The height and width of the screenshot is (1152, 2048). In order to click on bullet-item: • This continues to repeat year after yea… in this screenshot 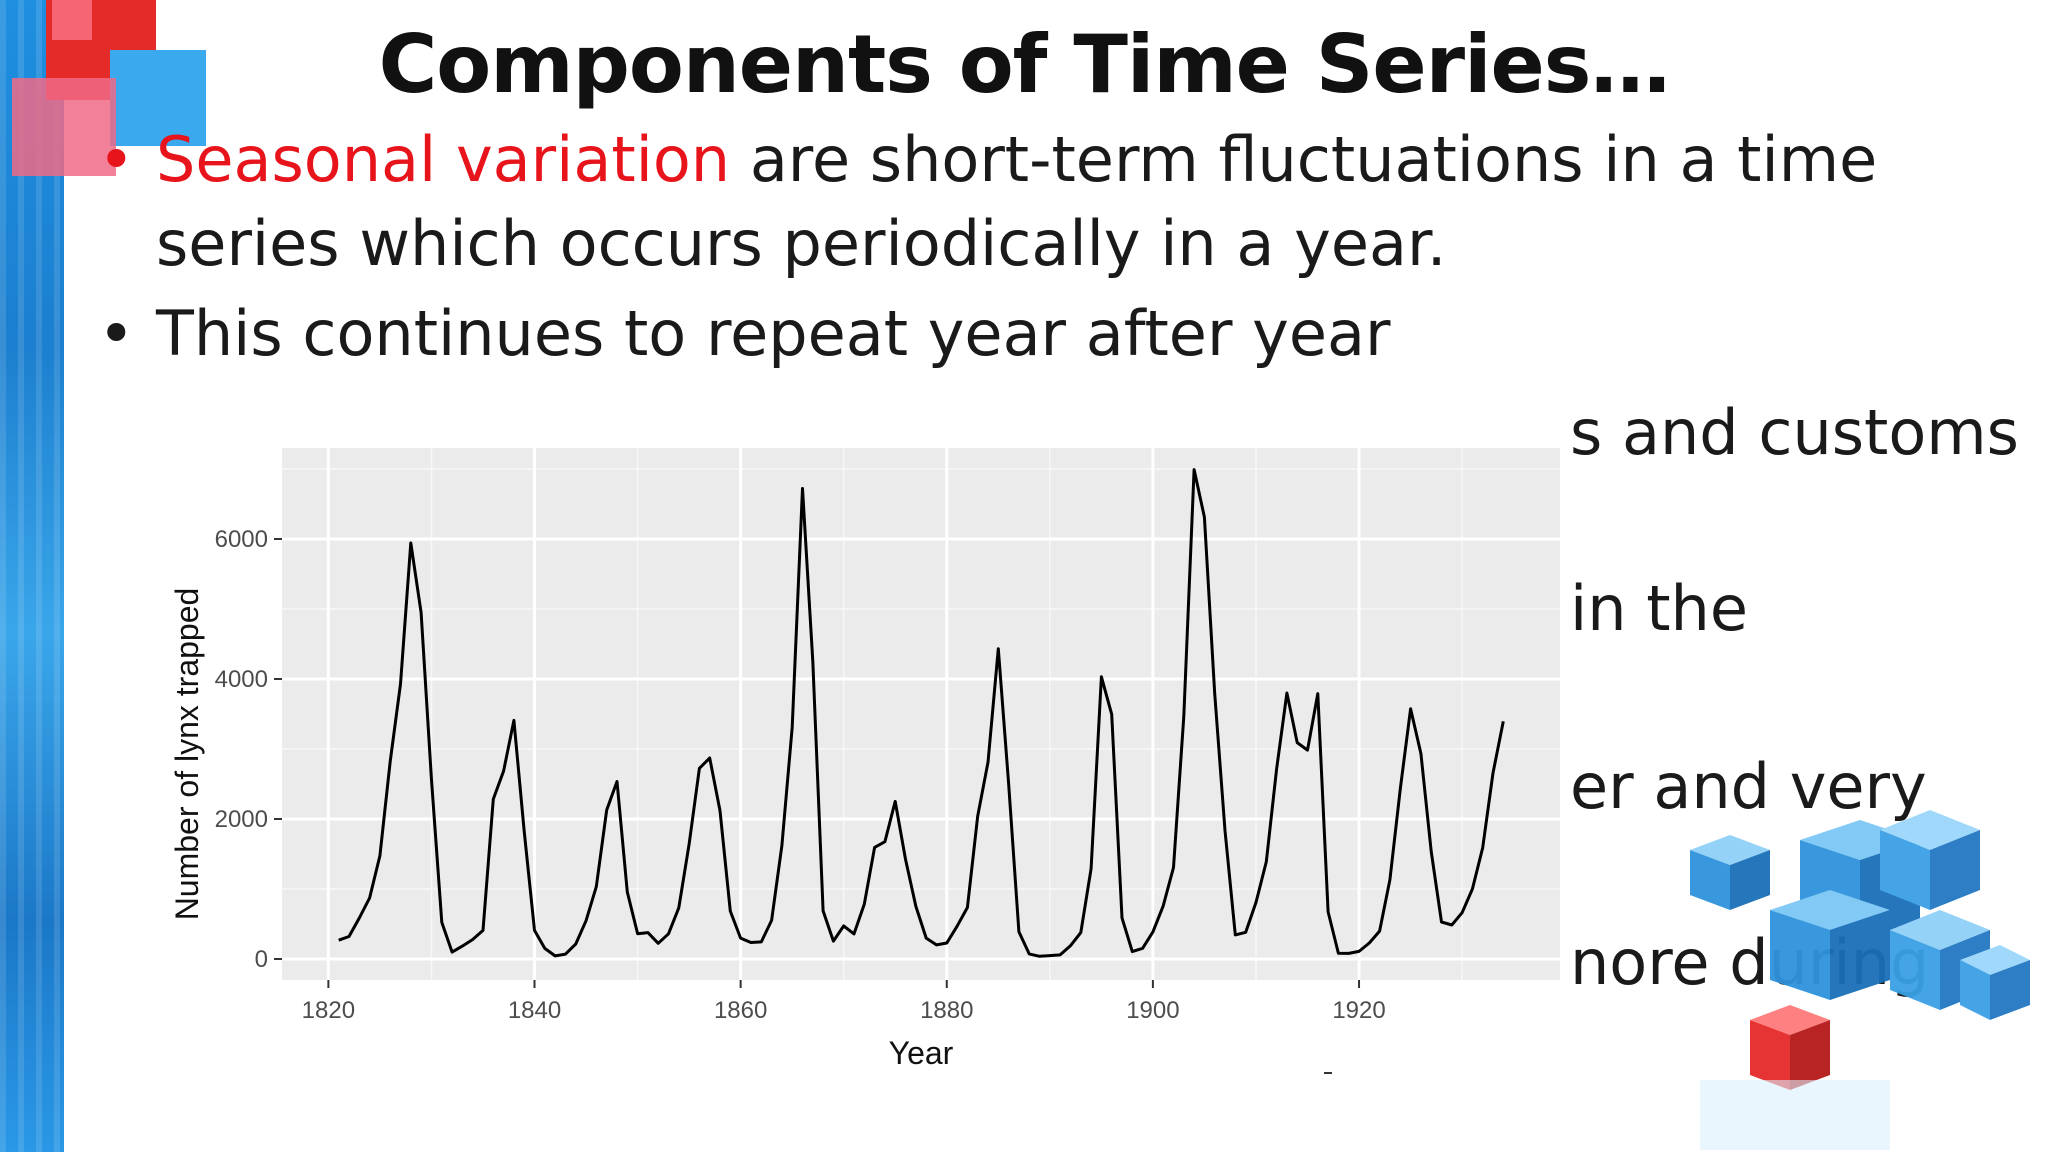, I will do `click(1056, 334)`.